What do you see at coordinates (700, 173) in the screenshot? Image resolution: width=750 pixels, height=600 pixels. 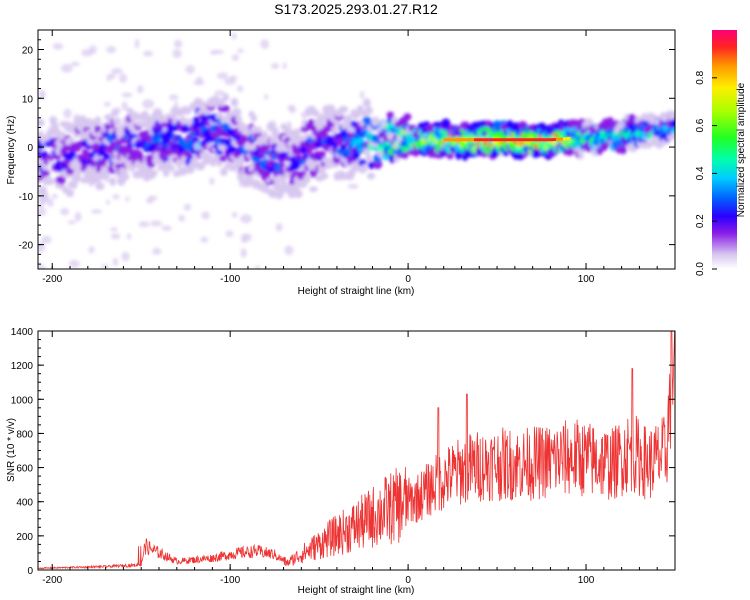 I see `colorbar-tick-label: 0.4` at bounding box center [700, 173].